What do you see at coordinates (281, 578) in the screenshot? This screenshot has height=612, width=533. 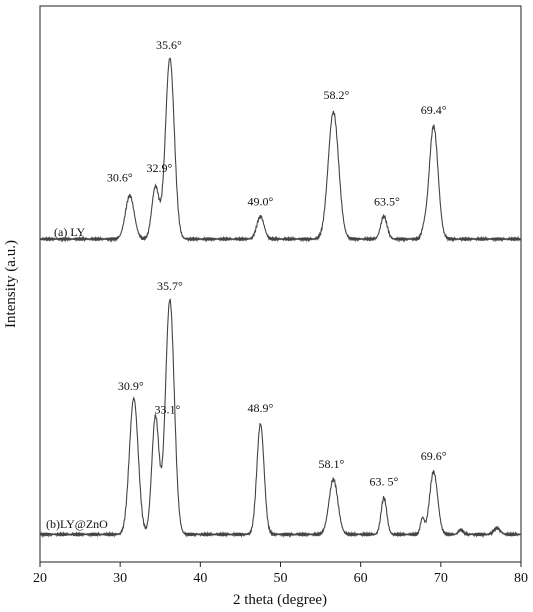 I see `x-tick-label: 50` at bounding box center [281, 578].